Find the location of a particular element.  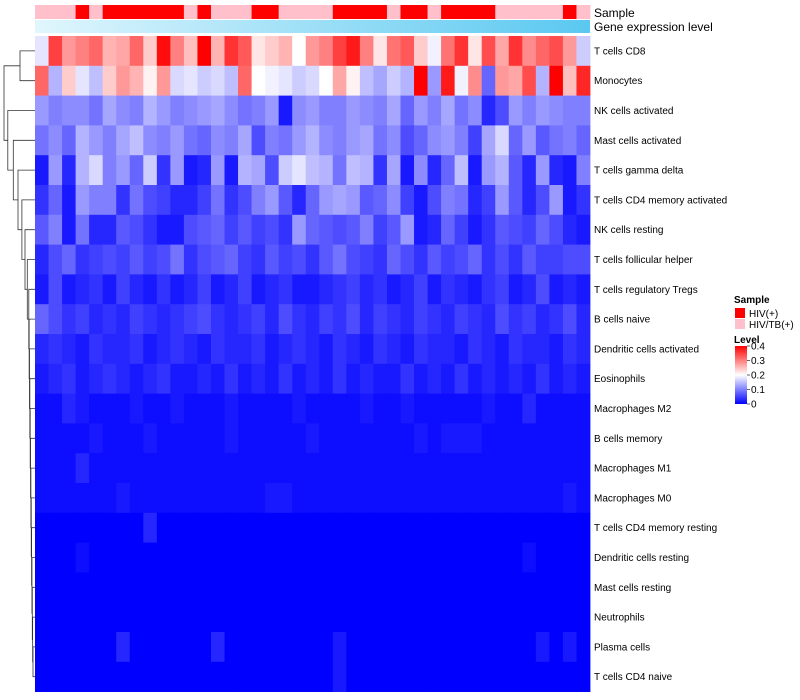

row-dendrogram is located at coordinates (19, 364).